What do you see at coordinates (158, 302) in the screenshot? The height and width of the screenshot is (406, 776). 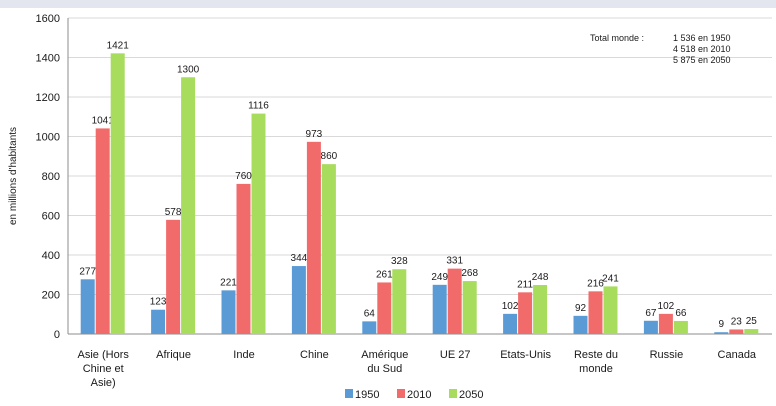 I see `data-label-1950: 123` at bounding box center [158, 302].